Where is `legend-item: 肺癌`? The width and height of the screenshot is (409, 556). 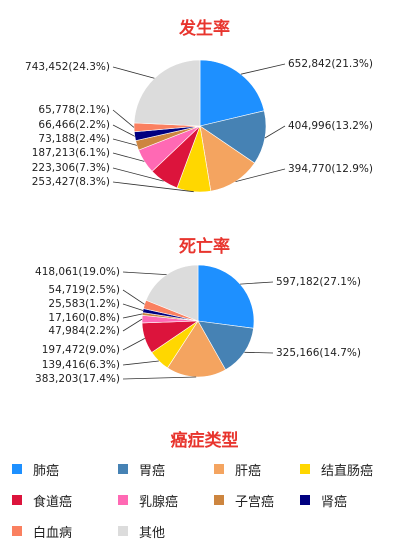
legend-item: 肺癌 is located at coordinates (36, 469).